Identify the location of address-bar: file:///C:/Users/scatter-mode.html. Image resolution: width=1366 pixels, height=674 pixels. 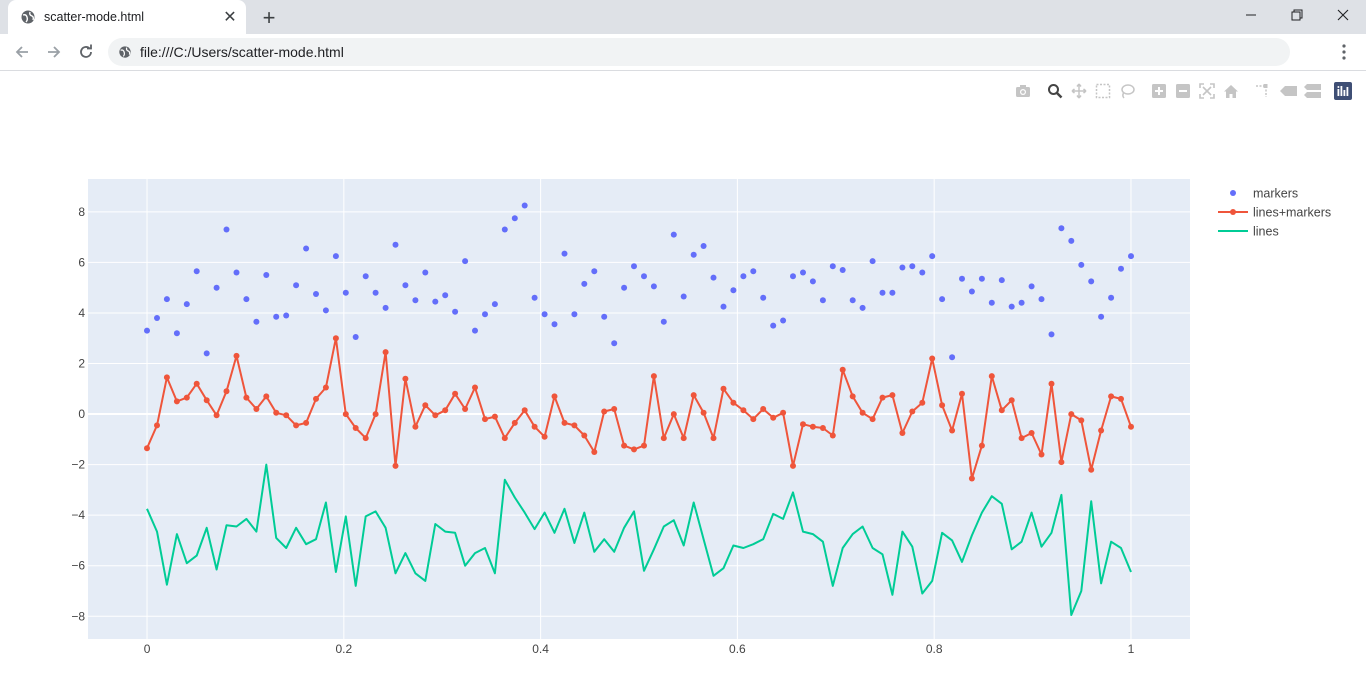
(699, 52).